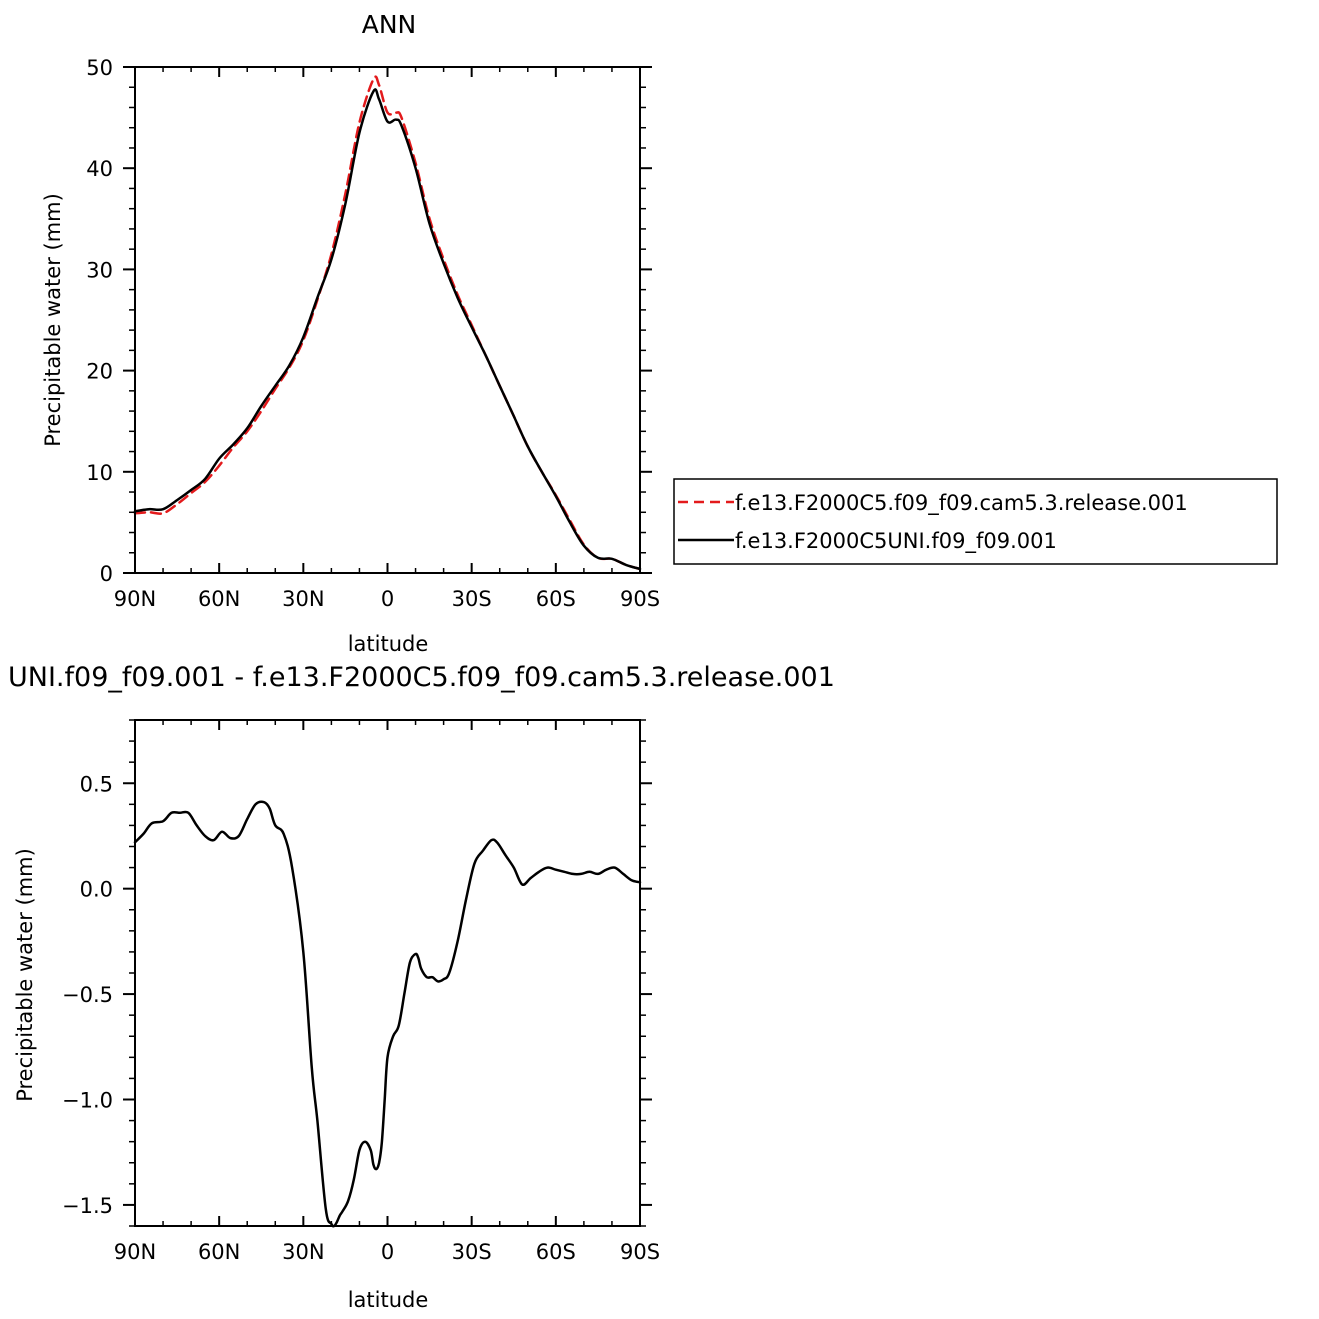 This screenshot has height=1319, width=1319. Describe the element at coordinates (99, 372) in the screenshot. I see `y-tick-label: 20` at that location.